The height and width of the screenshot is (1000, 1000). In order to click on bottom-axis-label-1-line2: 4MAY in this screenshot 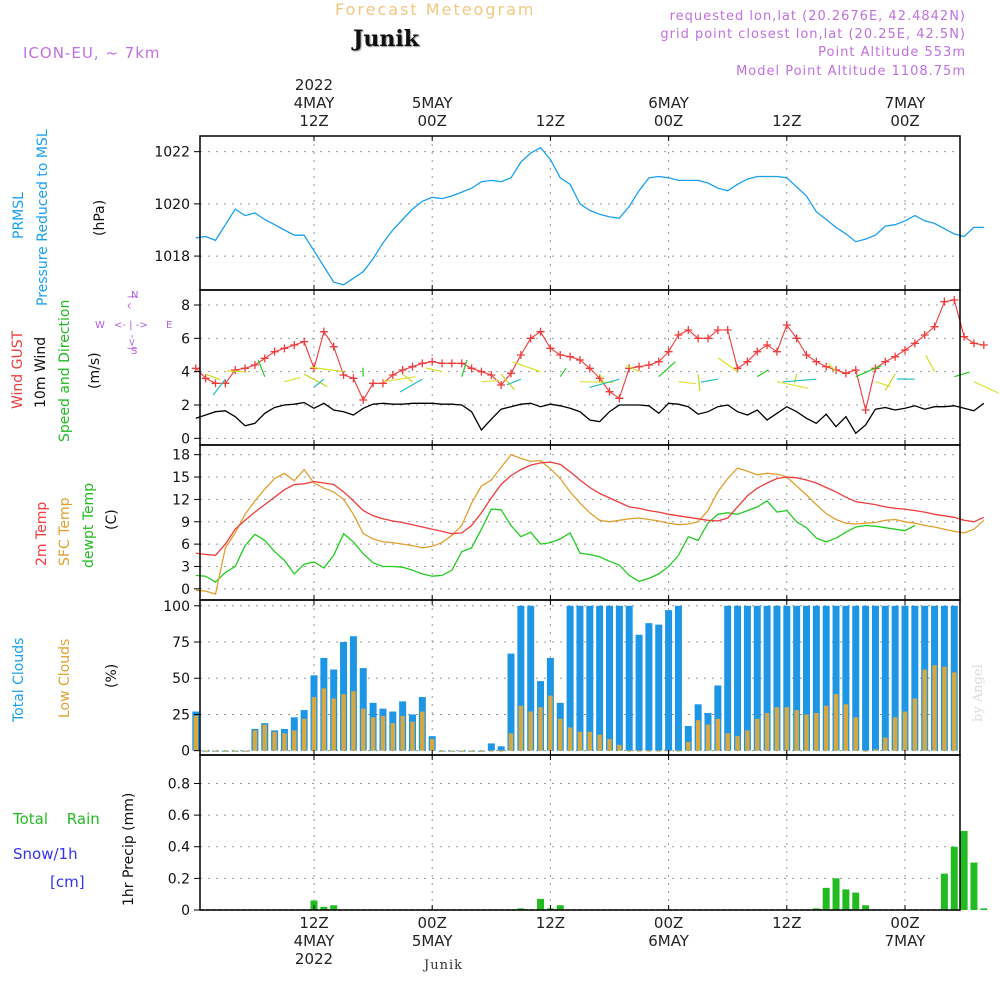, I will do `click(314, 941)`.